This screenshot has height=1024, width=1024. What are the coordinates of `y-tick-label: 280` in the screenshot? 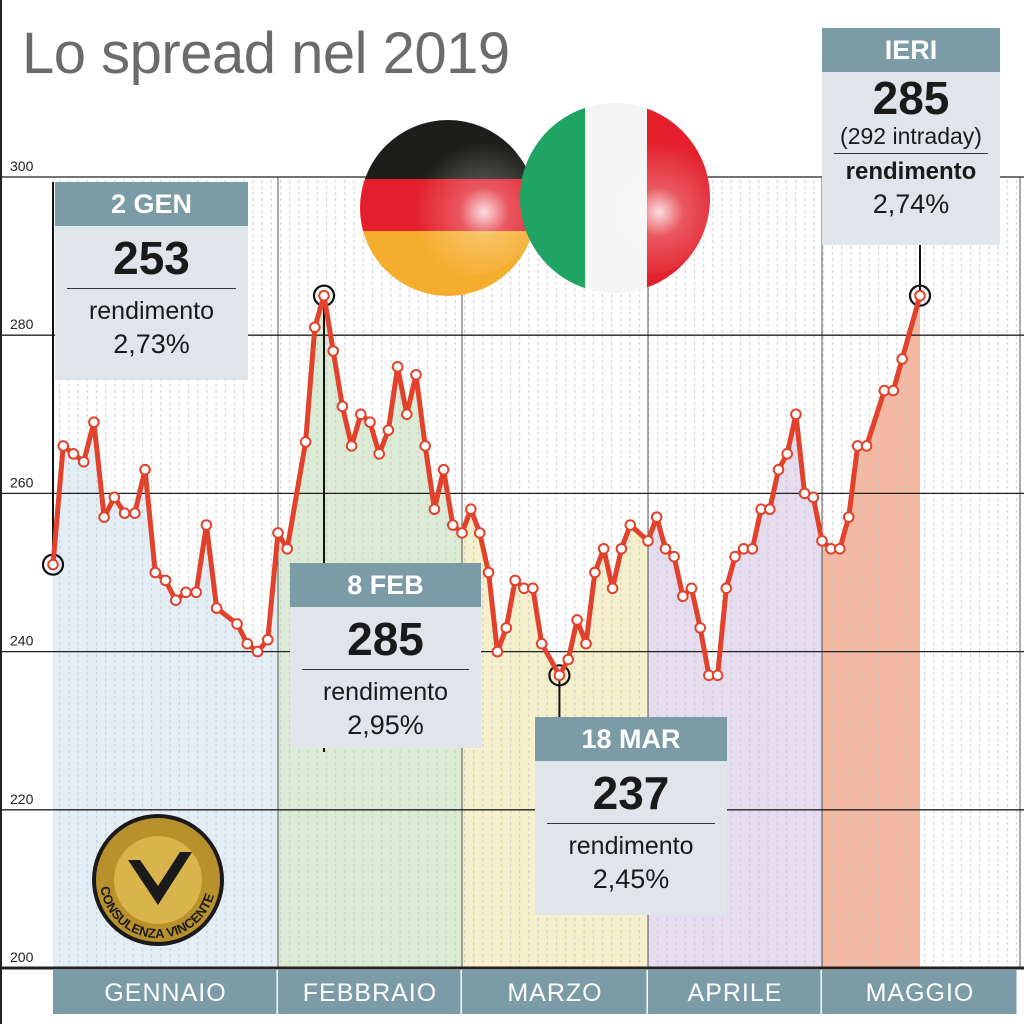 It's located at (22, 324).